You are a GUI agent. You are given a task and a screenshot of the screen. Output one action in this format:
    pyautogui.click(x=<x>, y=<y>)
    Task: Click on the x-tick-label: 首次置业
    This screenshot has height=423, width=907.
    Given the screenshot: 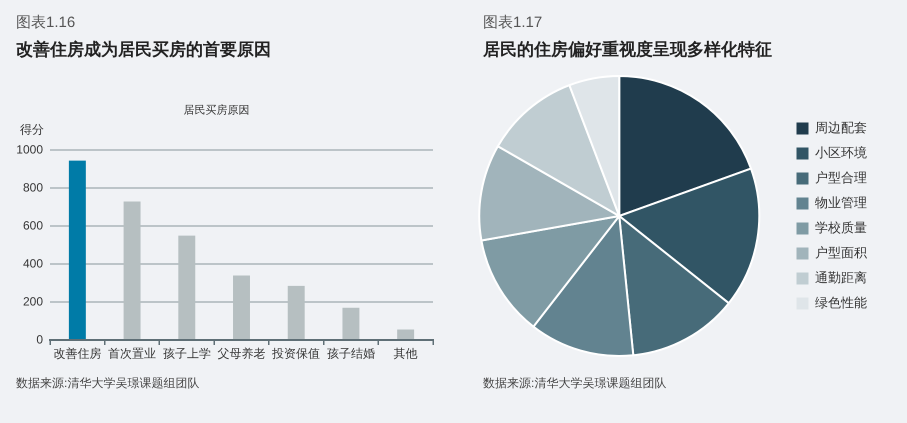 What is the action you would take?
    pyautogui.click(x=132, y=353)
    